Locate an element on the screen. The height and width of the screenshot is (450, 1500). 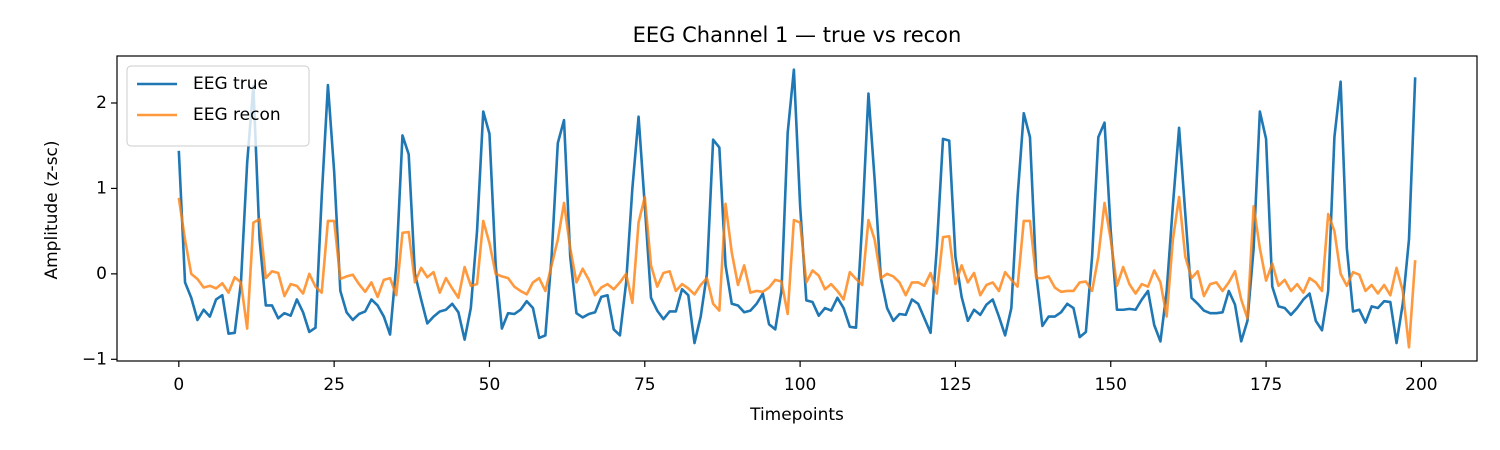
legend-label: EEG true is located at coordinates (230, 84).